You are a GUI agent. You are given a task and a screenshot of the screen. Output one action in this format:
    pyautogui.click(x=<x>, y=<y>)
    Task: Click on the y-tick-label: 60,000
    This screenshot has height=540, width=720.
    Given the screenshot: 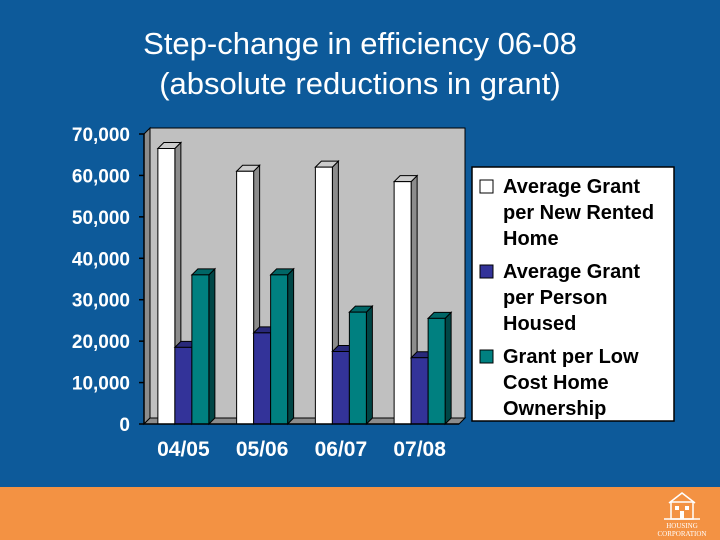 What is the action you would take?
    pyautogui.click(x=101, y=176)
    